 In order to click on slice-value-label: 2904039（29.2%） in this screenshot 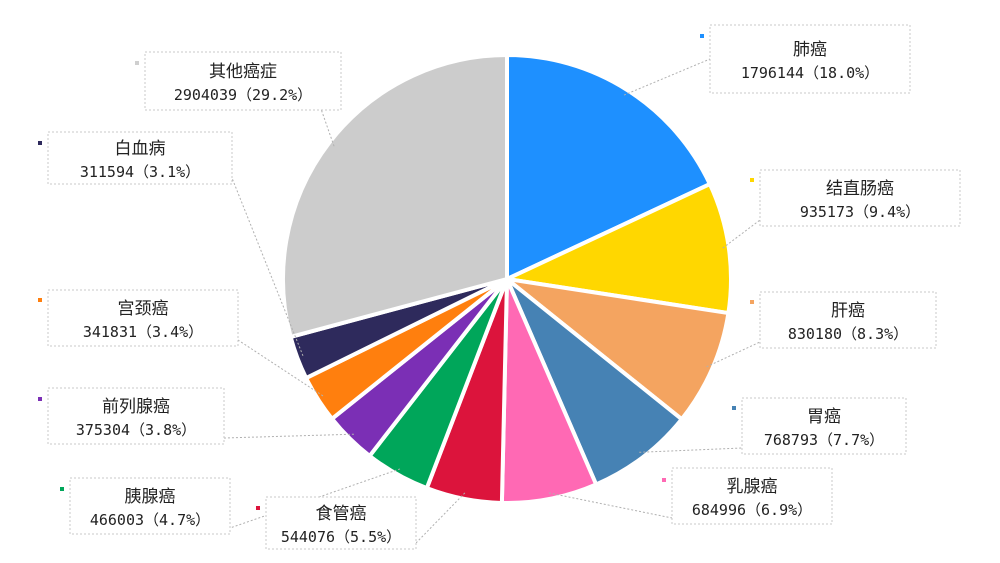, I will do `click(243, 95)`.